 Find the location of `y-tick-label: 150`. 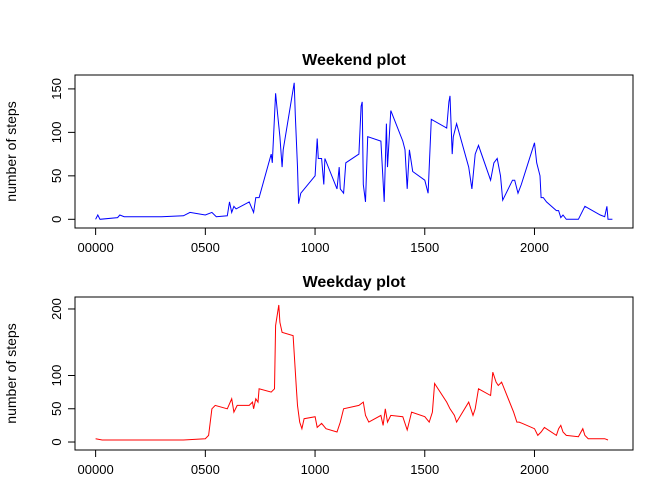

y-tick-label: 150 is located at coordinates (56, 89).